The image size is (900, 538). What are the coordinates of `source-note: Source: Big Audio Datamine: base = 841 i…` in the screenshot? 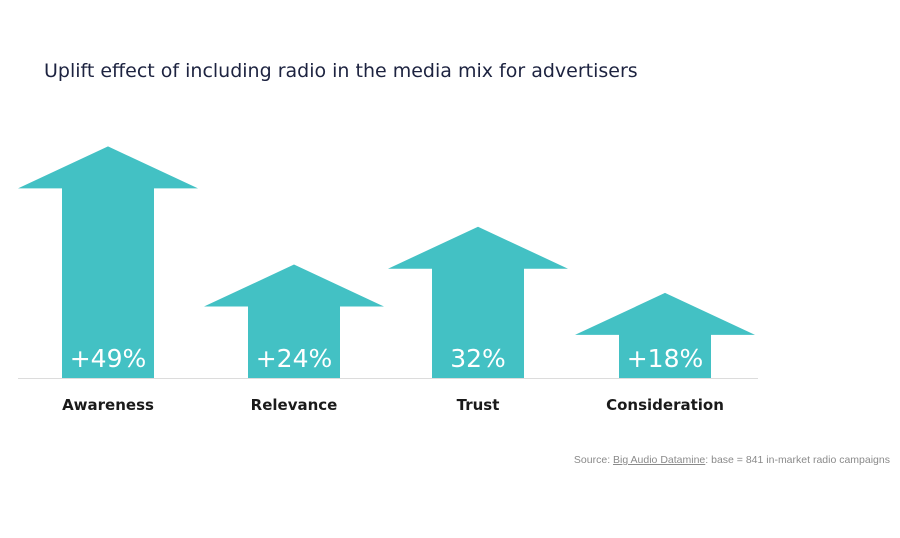 It's located at (732, 460).